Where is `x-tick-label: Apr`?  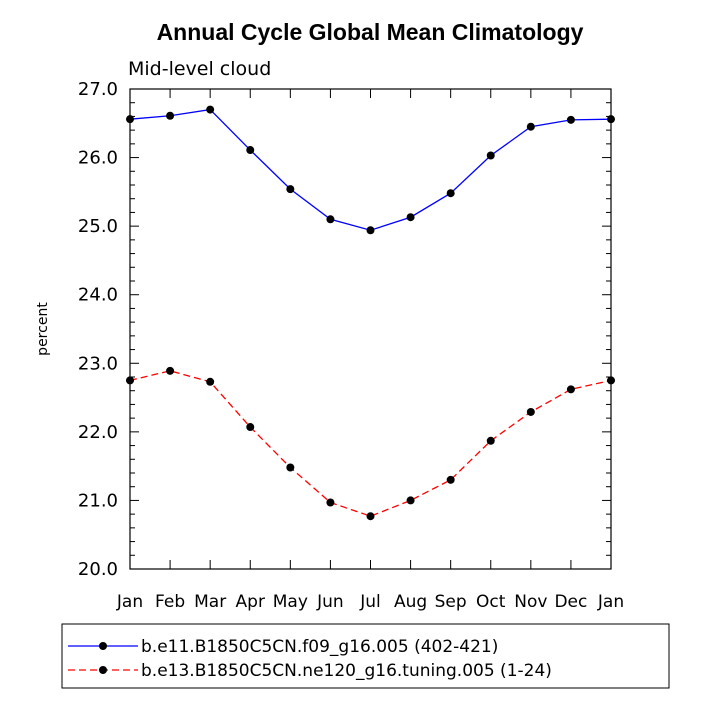
x-tick-label: Apr is located at coordinates (250, 602).